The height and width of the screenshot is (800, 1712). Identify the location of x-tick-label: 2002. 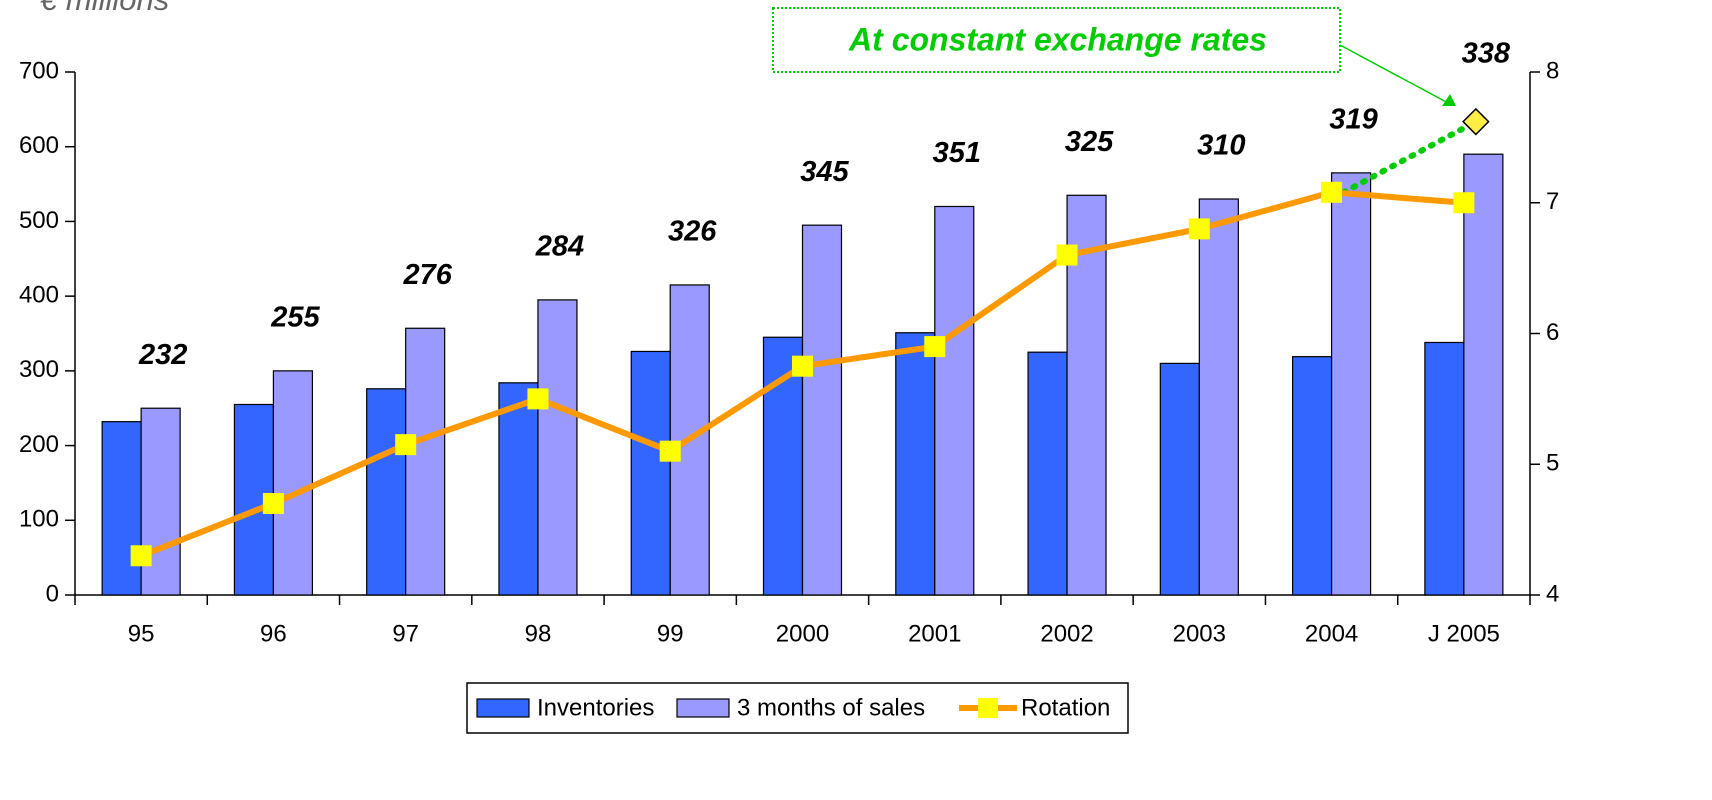
(1066, 633).